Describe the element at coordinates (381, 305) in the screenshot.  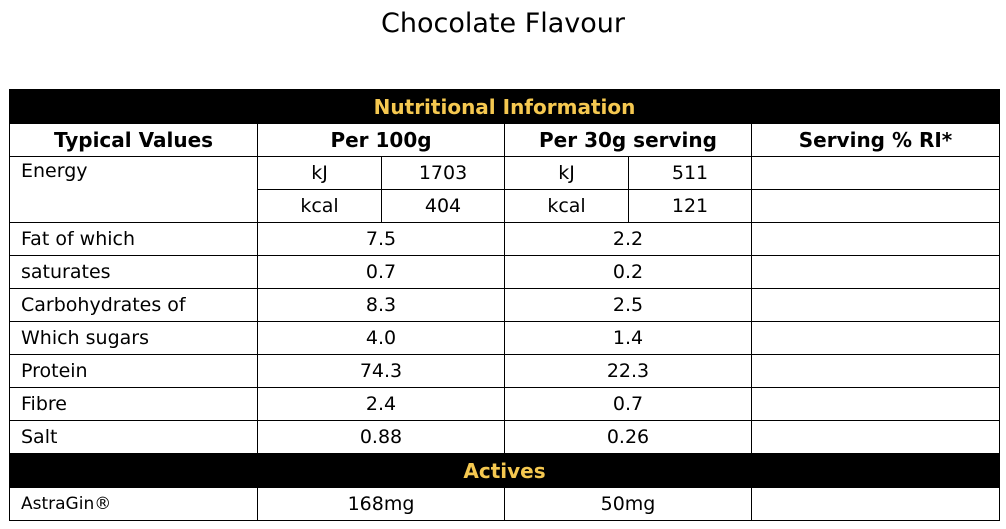
I see `value-per100: 8.3` at that location.